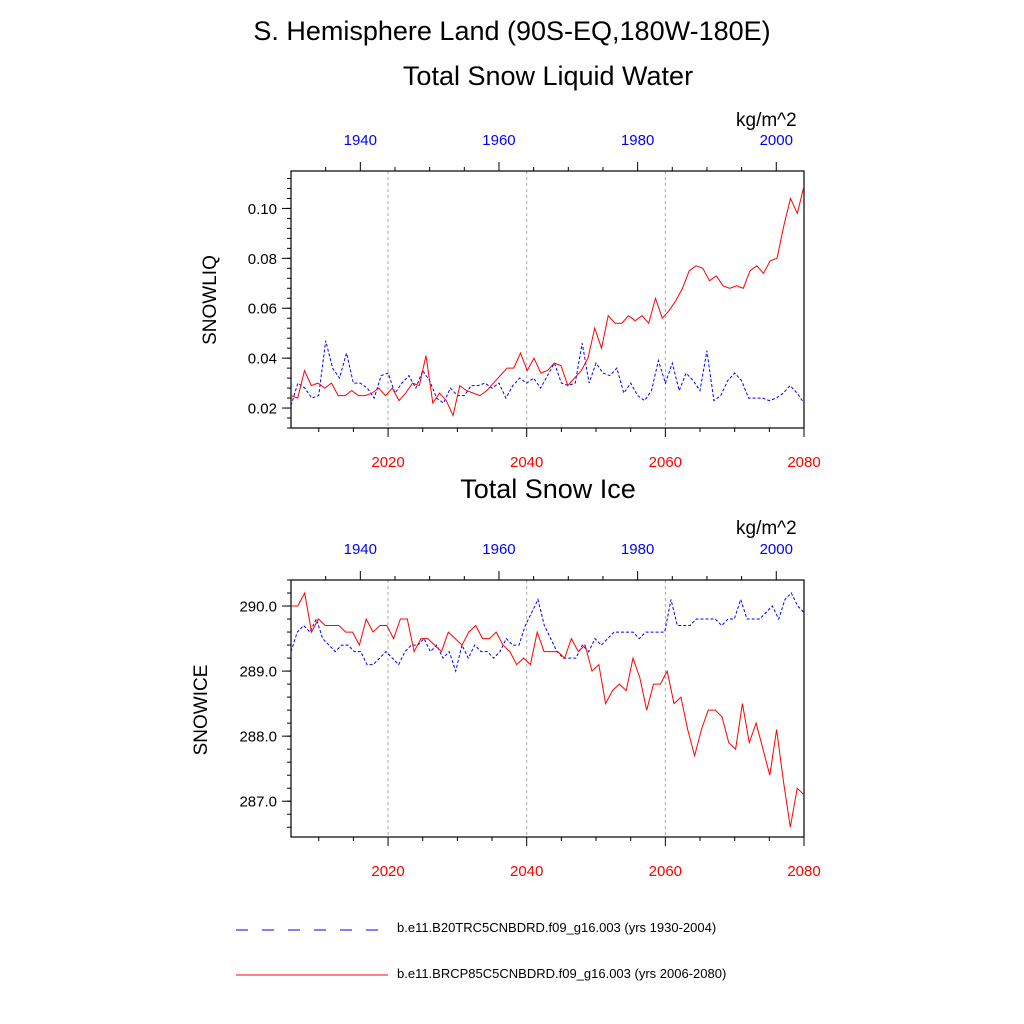 The height and width of the screenshot is (1024, 1024). Describe the element at coordinates (512, 31) in the screenshot. I see `main-title: S. Hemisphere Land (90S-EQ,180W-180E)` at that location.